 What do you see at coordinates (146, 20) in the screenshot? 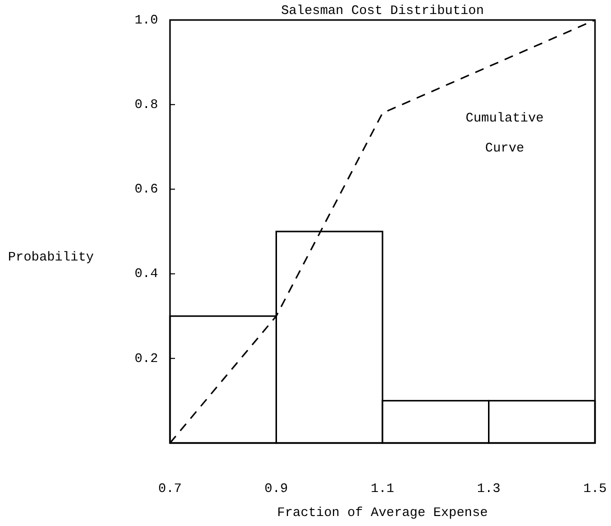
I see `y-tick-label: 1.0` at bounding box center [146, 20].